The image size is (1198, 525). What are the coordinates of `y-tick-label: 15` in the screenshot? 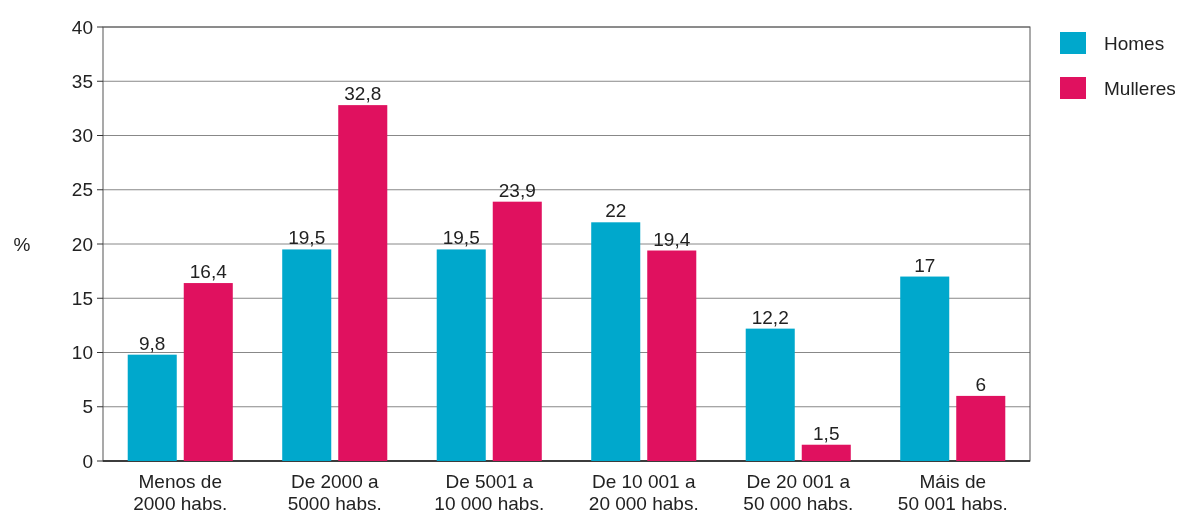 It's located at (82, 298).